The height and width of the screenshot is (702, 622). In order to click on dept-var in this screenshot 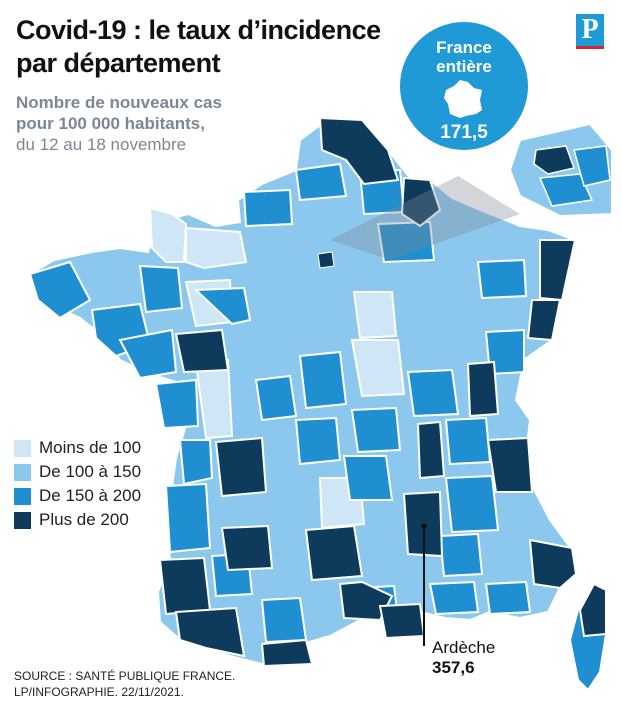, I will do `click(508, 598)`.